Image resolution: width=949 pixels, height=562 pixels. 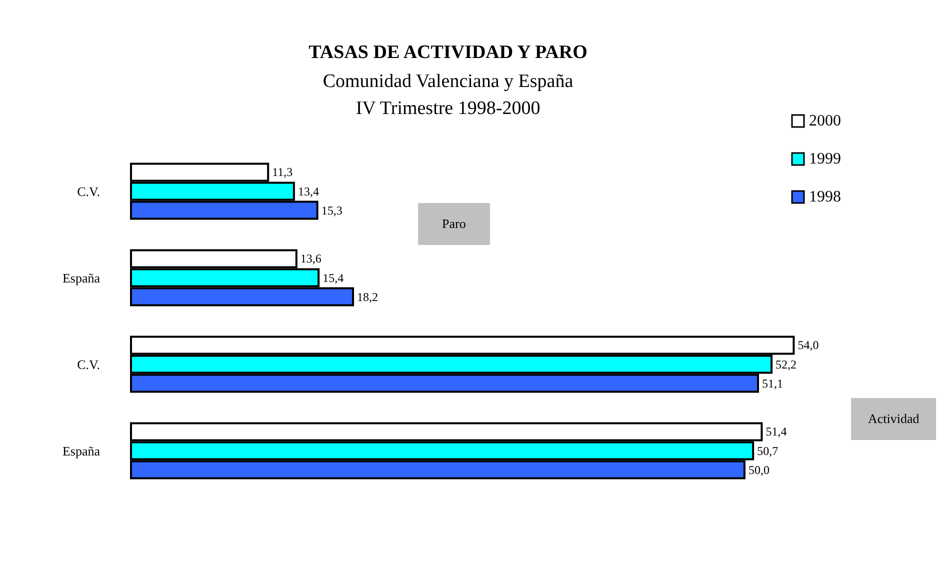 What do you see at coordinates (282, 172) in the screenshot?
I see `data-label: 11,3` at bounding box center [282, 172].